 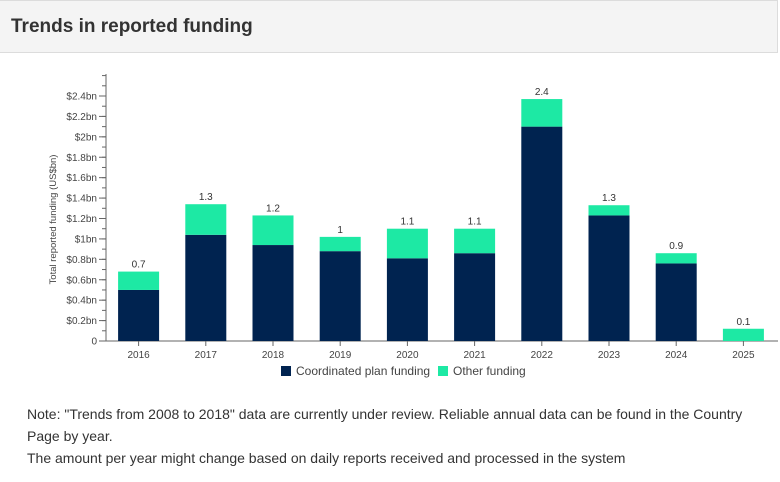 I want to click on y-tick-label: $1bn, so click(x=86, y=239).